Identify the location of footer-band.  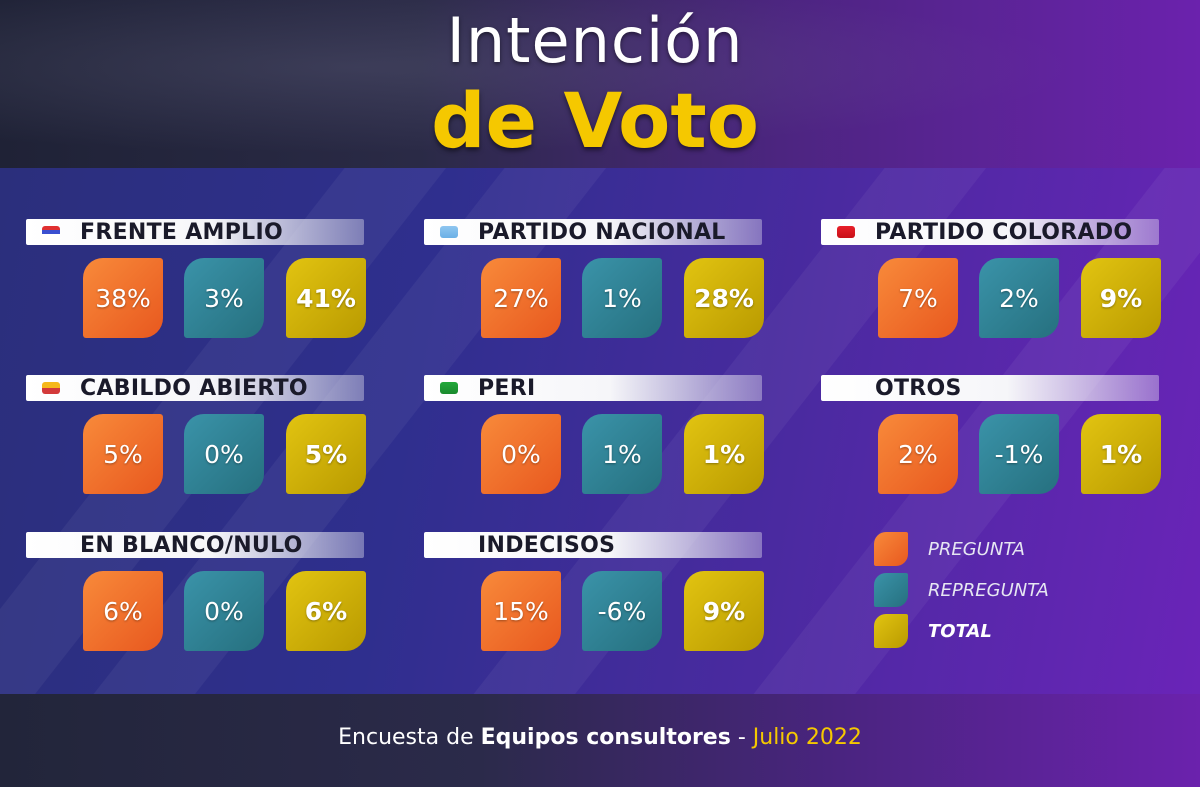
(600, 740).